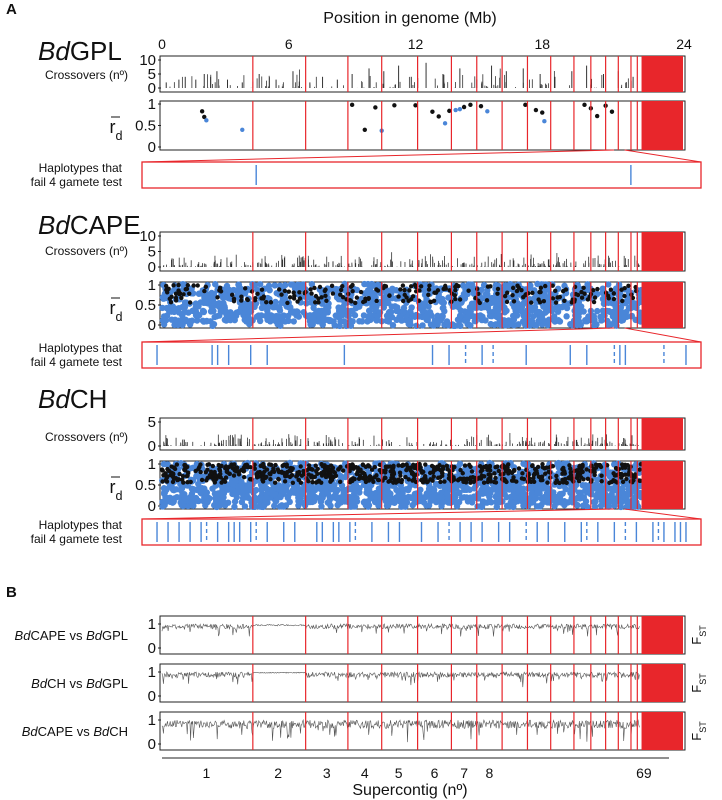  What do you see at coordinates (152, 104) in the screenshot?
I see `pop-0-rd-ytick-0: 1` at bounding box center [152, 104].